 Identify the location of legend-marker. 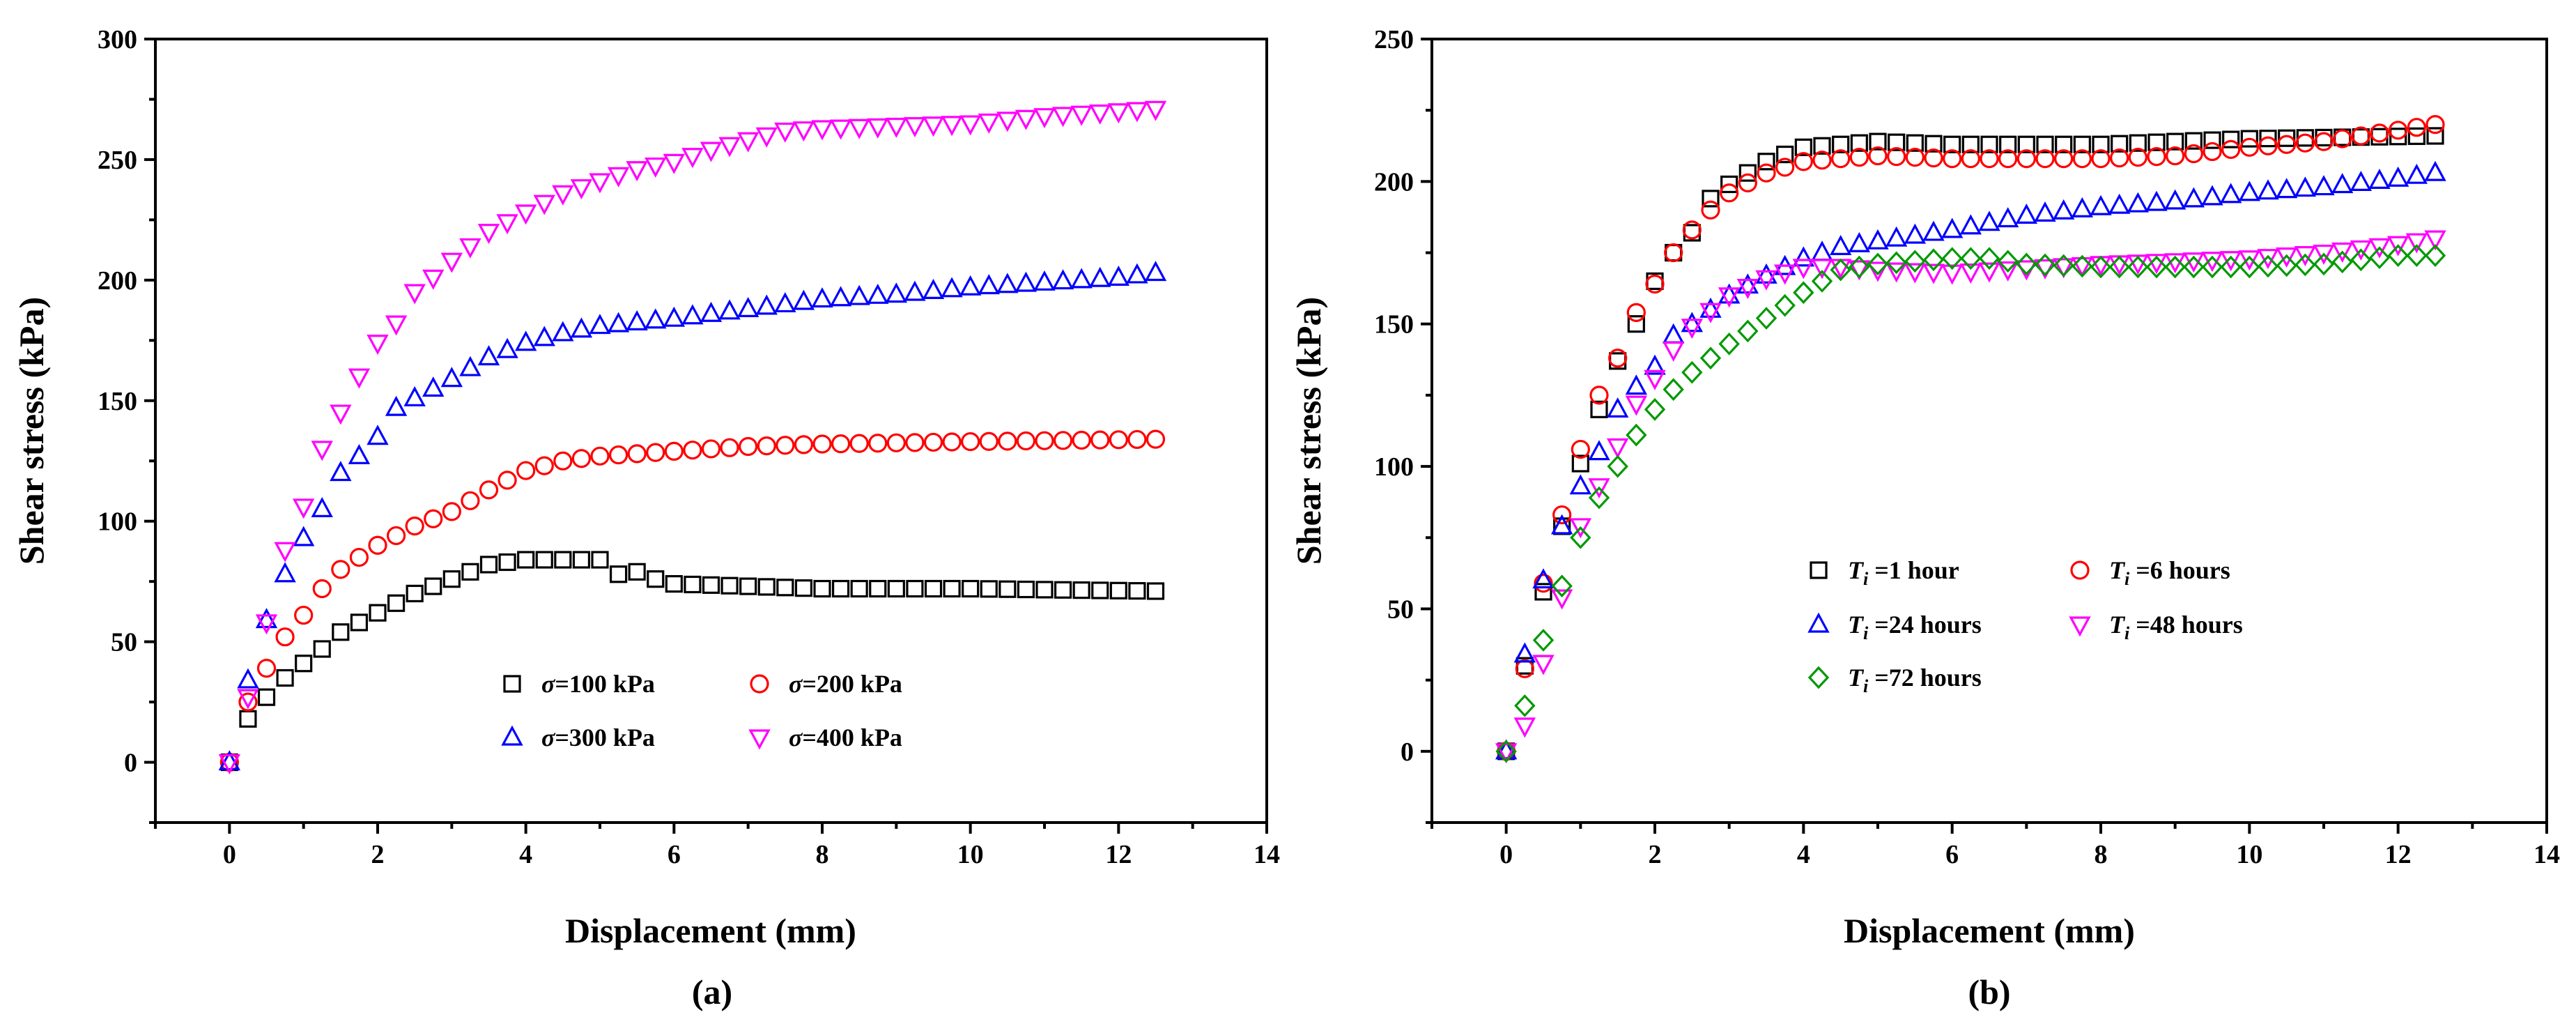
(759, 684).